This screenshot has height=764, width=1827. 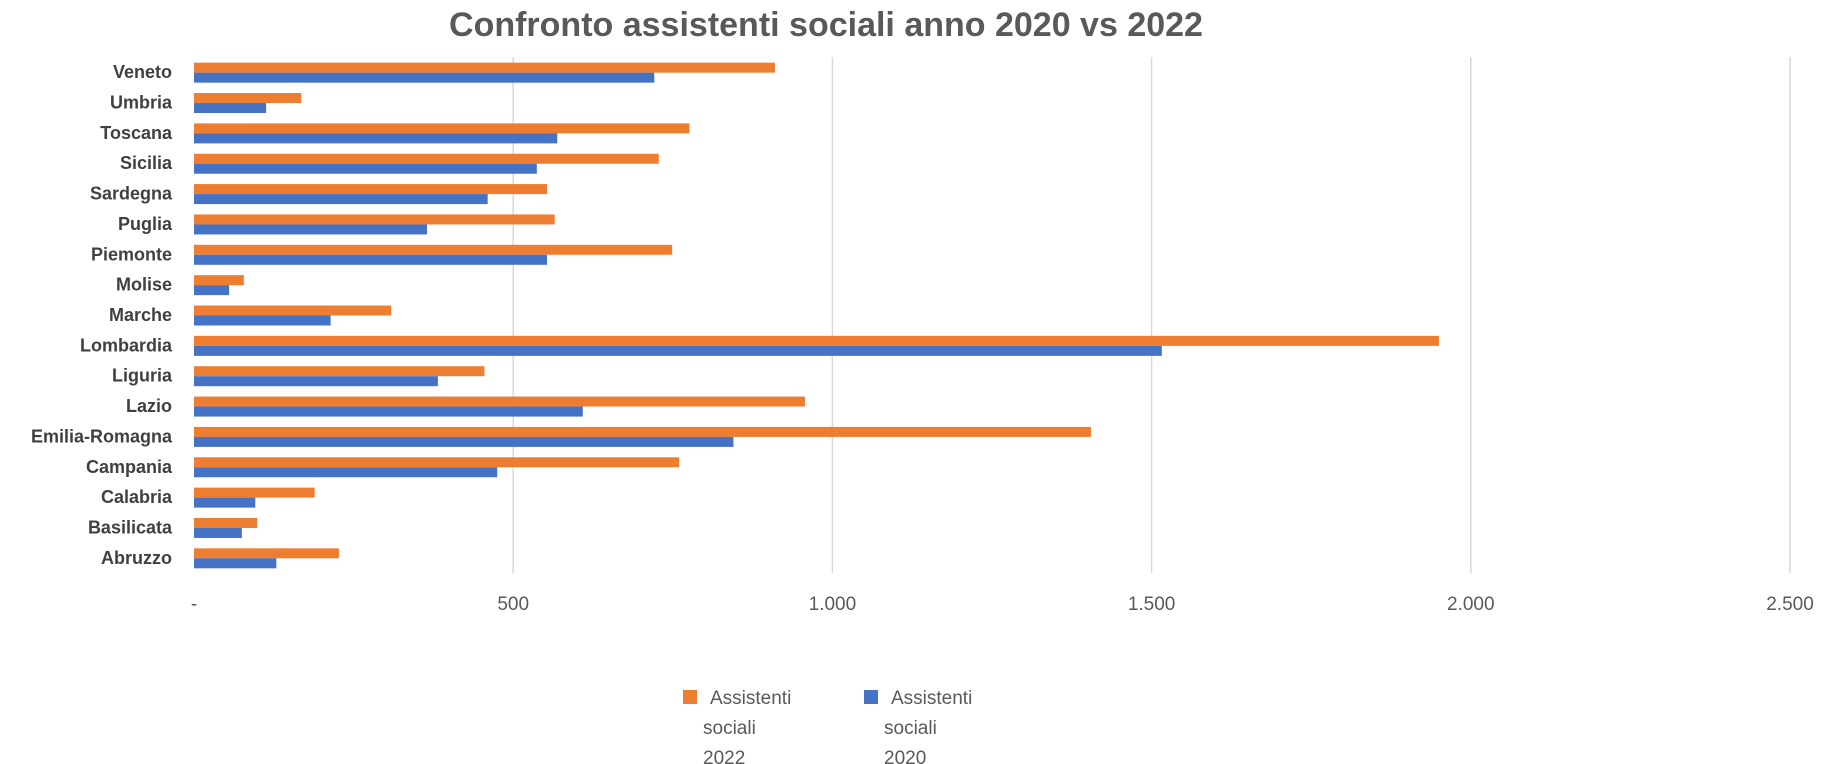 What do you see at coordinates (131, 194) in the screenshot?
I see `category-label: Sardegna` at bounding box center [131, 194].